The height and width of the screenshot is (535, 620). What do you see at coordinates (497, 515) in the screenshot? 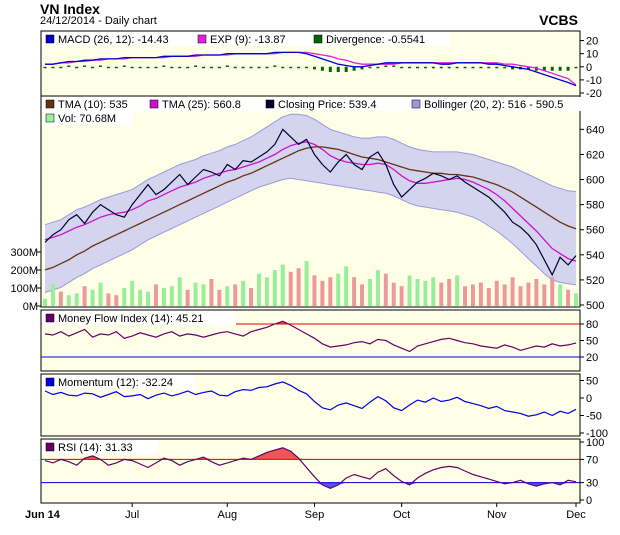
I see `x-tick-label: Nov` at bounding box center [497, 515].